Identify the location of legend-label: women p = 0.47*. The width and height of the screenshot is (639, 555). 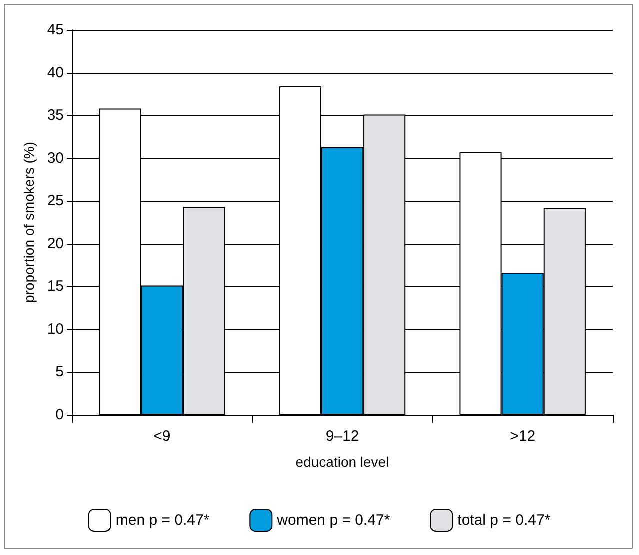
(333, 520).